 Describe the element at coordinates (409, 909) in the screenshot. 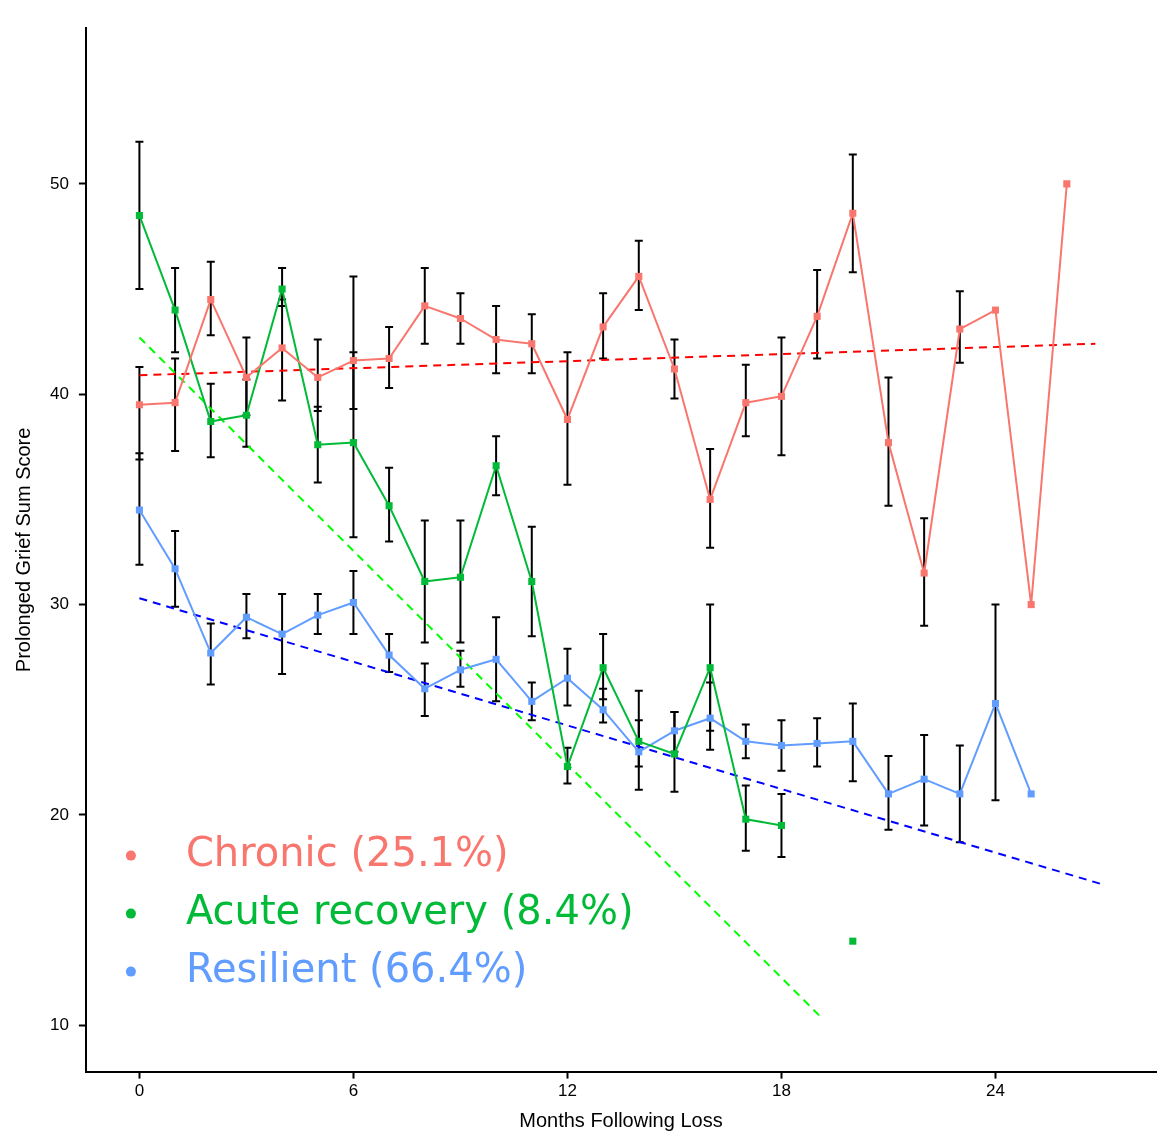

I see `legend-label: Acute recovery (8.4%)` at that location.